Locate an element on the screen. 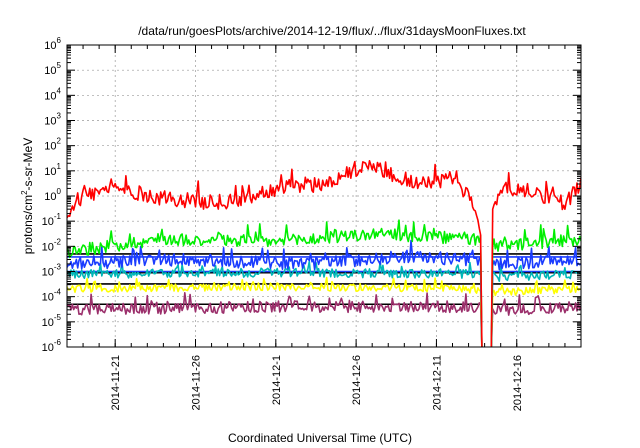 The width and height of the screenshot is (640, 448). y-tick-label: 10⁰ is located at coordinates (52, 195).